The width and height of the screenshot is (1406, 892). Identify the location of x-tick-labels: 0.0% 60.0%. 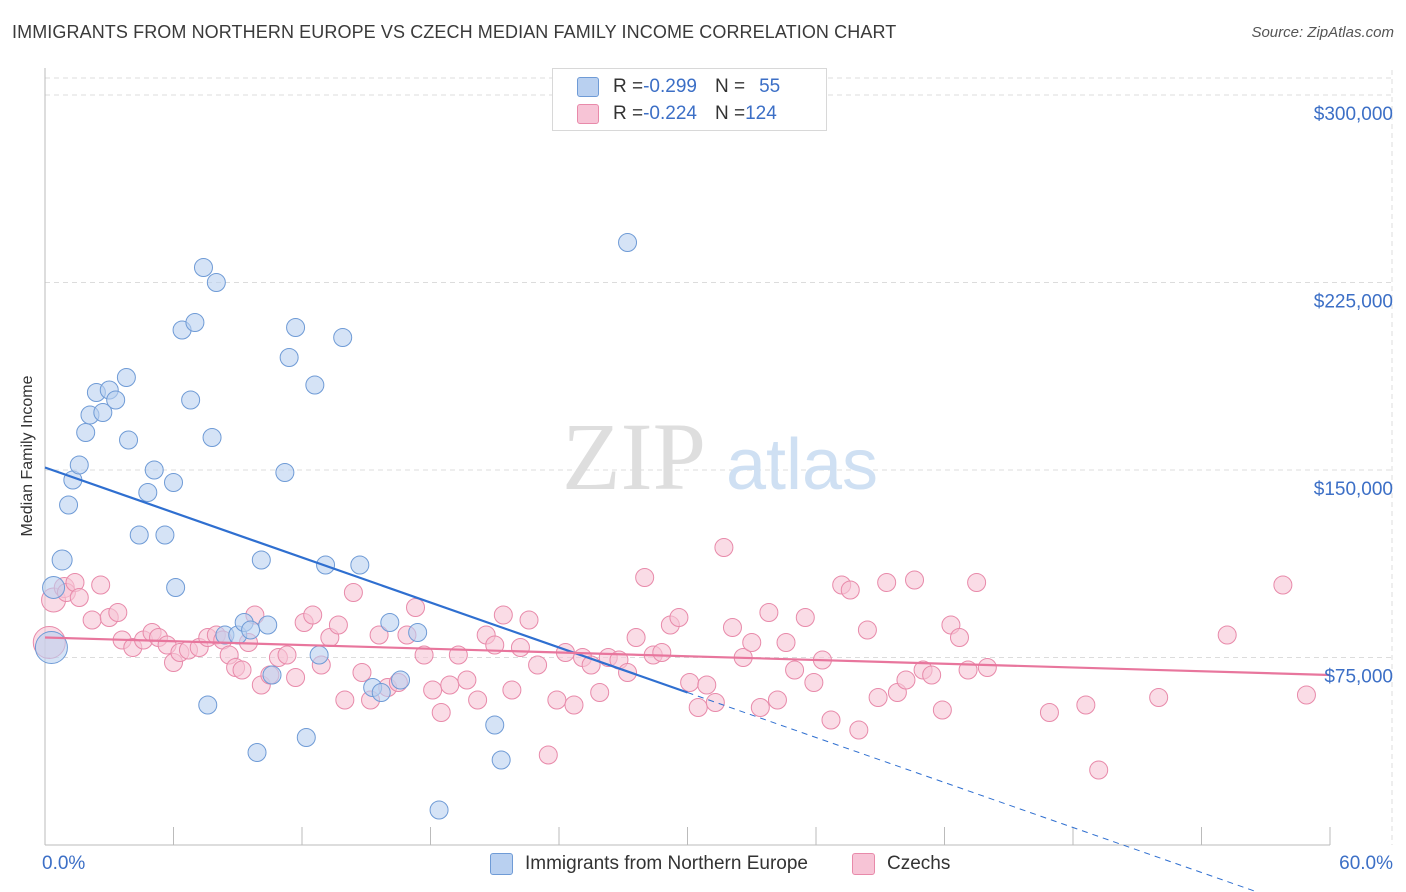
(717, 863).